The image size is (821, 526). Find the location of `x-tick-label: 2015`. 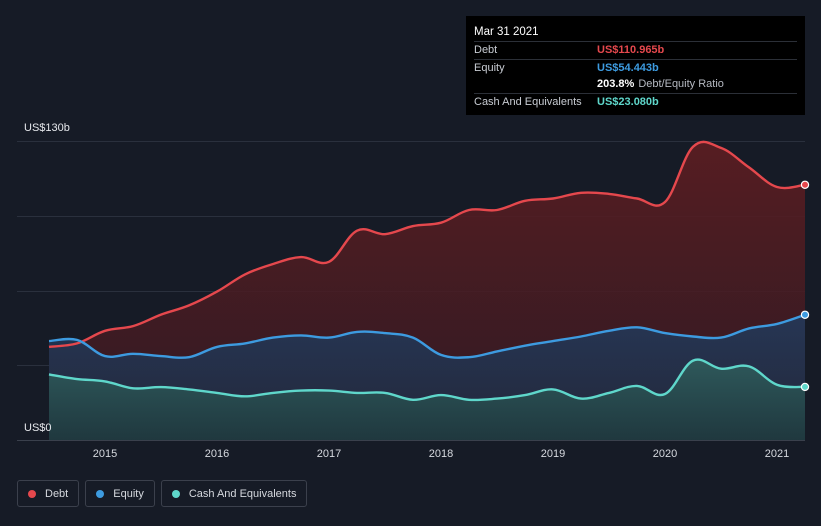

x-tick-label: 2015 is located at coordinates (105, 454).